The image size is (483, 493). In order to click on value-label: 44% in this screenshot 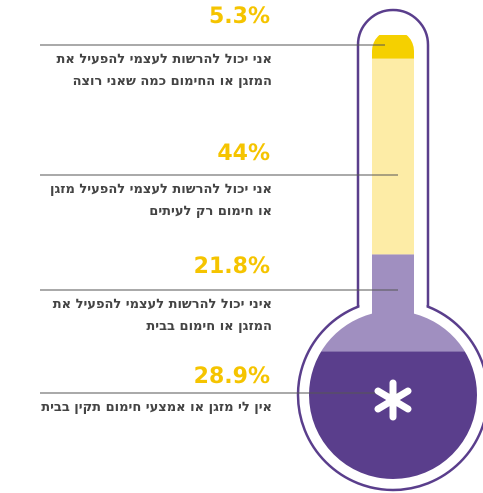, I will do `click(243, 153)`.